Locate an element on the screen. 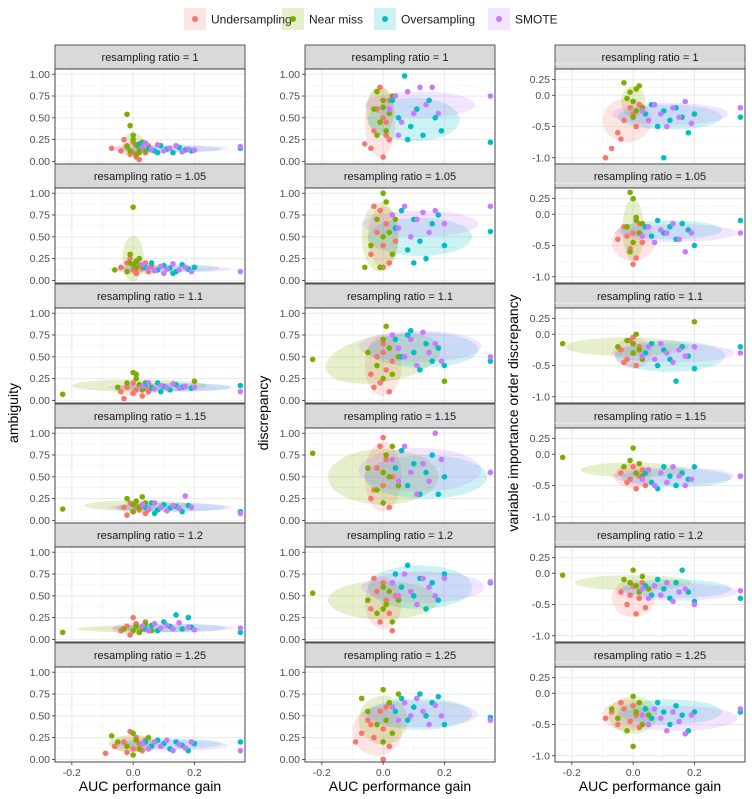 The height and width of the screenshot is (799, 752). y-tick-label: -0.5 is located at coordinates (541, 127).